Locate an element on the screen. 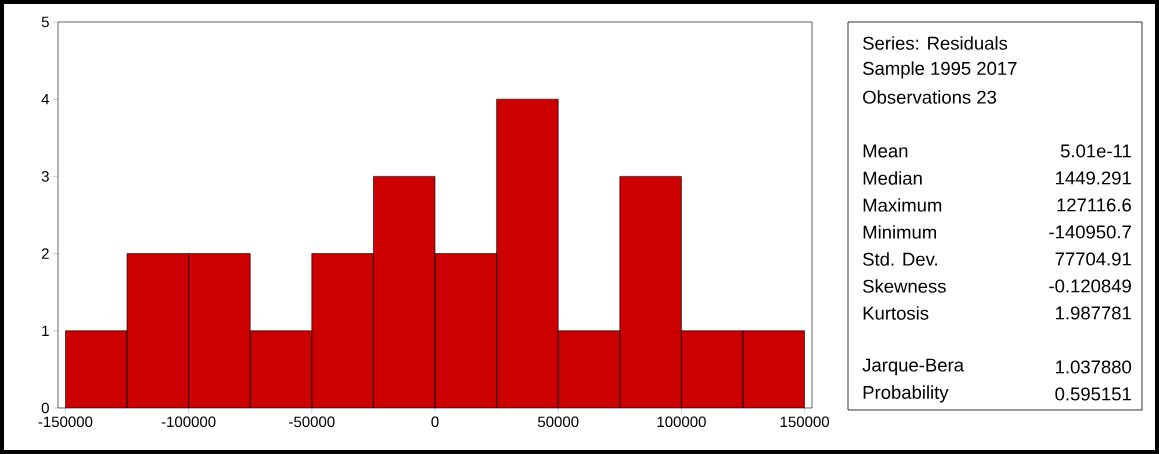  y-tick-label: 2 is located at coordinates (45, 253).